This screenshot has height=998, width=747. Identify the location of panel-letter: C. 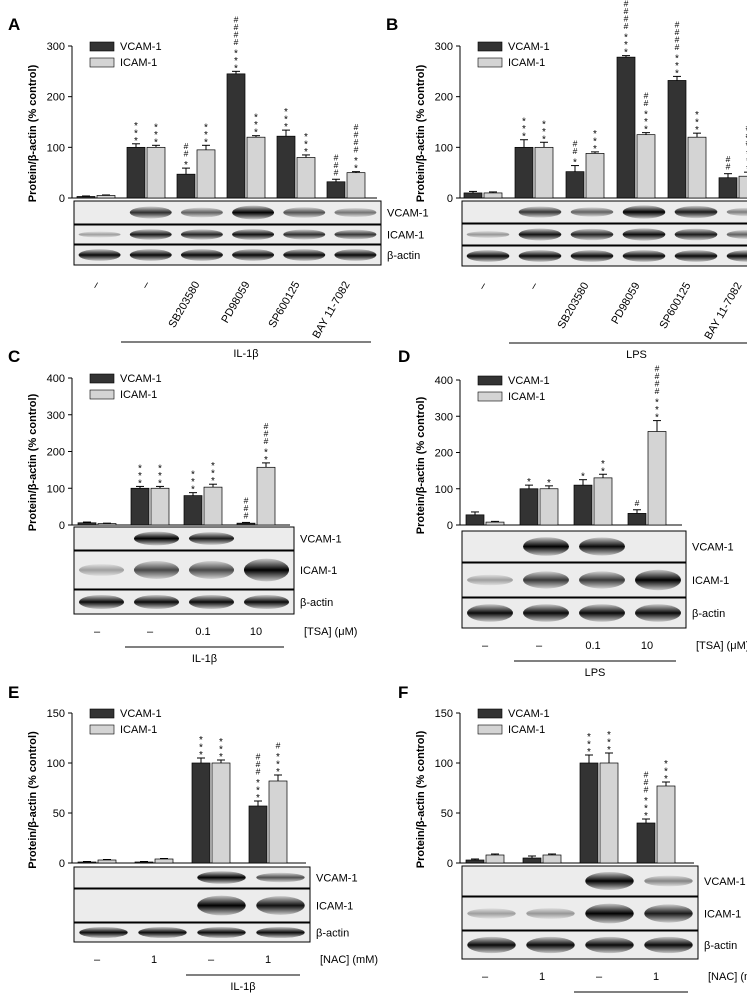
(14, 356).